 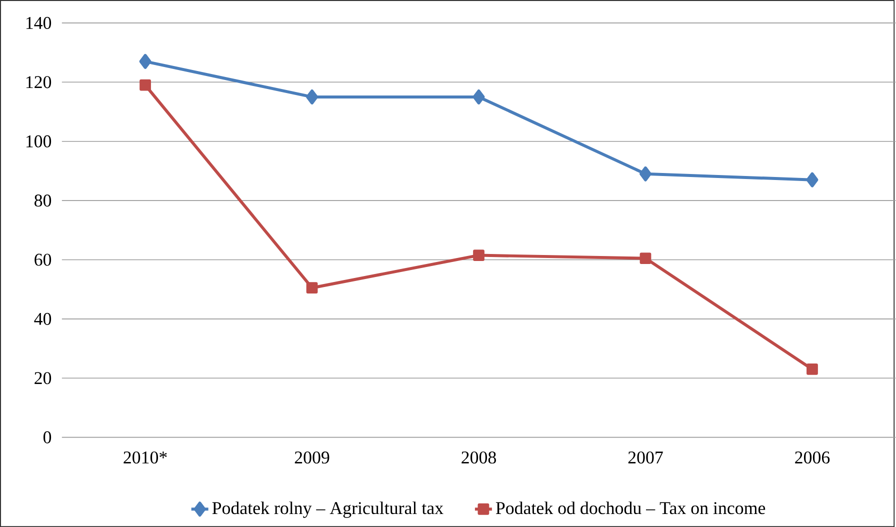 What do you see at coordinates (39, 22) in the screenshot?
I see `y-tick-label: 140` at bounding box center [39, 22].